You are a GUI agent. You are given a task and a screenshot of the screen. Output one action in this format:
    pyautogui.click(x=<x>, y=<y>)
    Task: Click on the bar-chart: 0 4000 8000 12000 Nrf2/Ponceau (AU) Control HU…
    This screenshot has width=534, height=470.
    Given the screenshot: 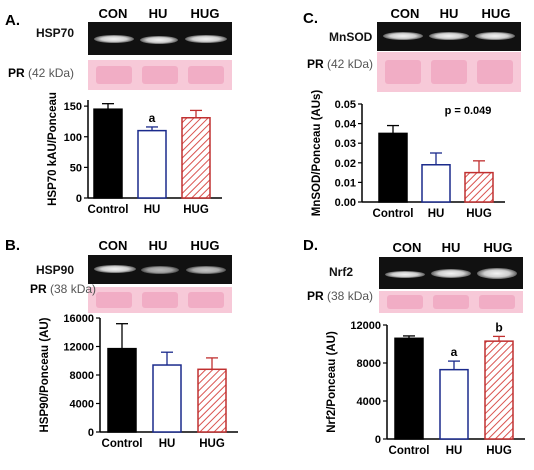 What is the action you would take?
    pyautogui.click(x=425, y=388)
    